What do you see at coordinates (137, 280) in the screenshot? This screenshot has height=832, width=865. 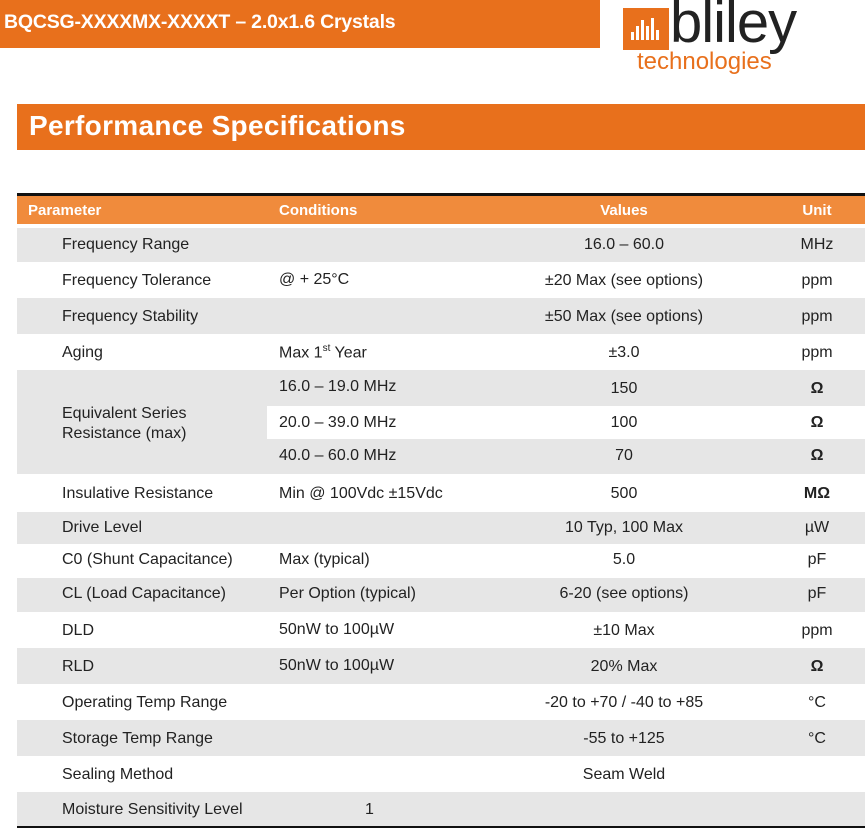 I see `cell-parameter: Frequency Tolerance` at bounding box center [137, 280].